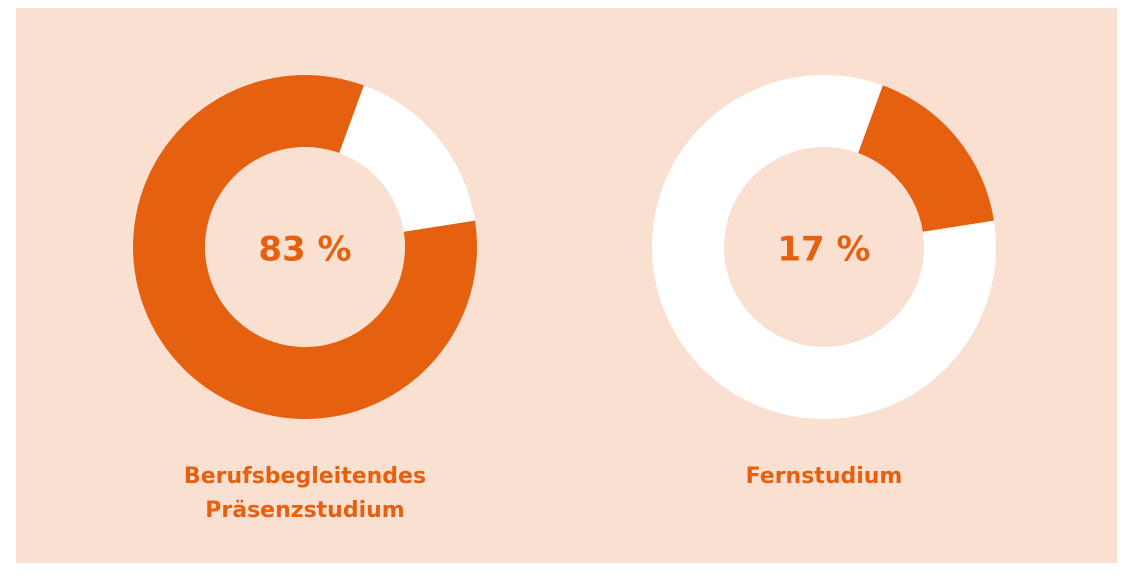  I want to click on category-label: Berufsbegleitendes Präsenzstudium, so click(305, 493).